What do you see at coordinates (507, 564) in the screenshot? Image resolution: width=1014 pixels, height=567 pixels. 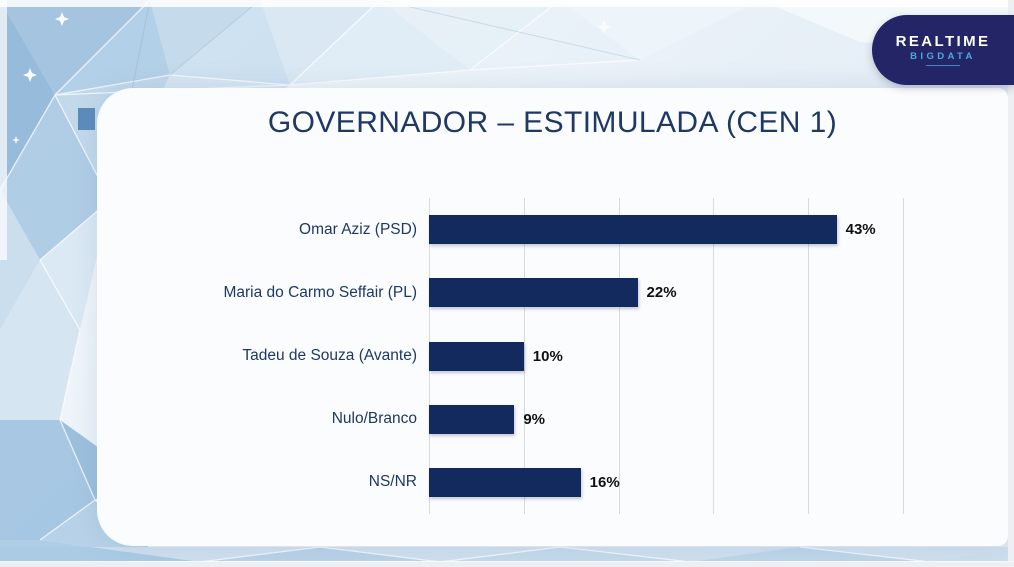 I see `page-bottom-edge` at bounding box center [507, 564].